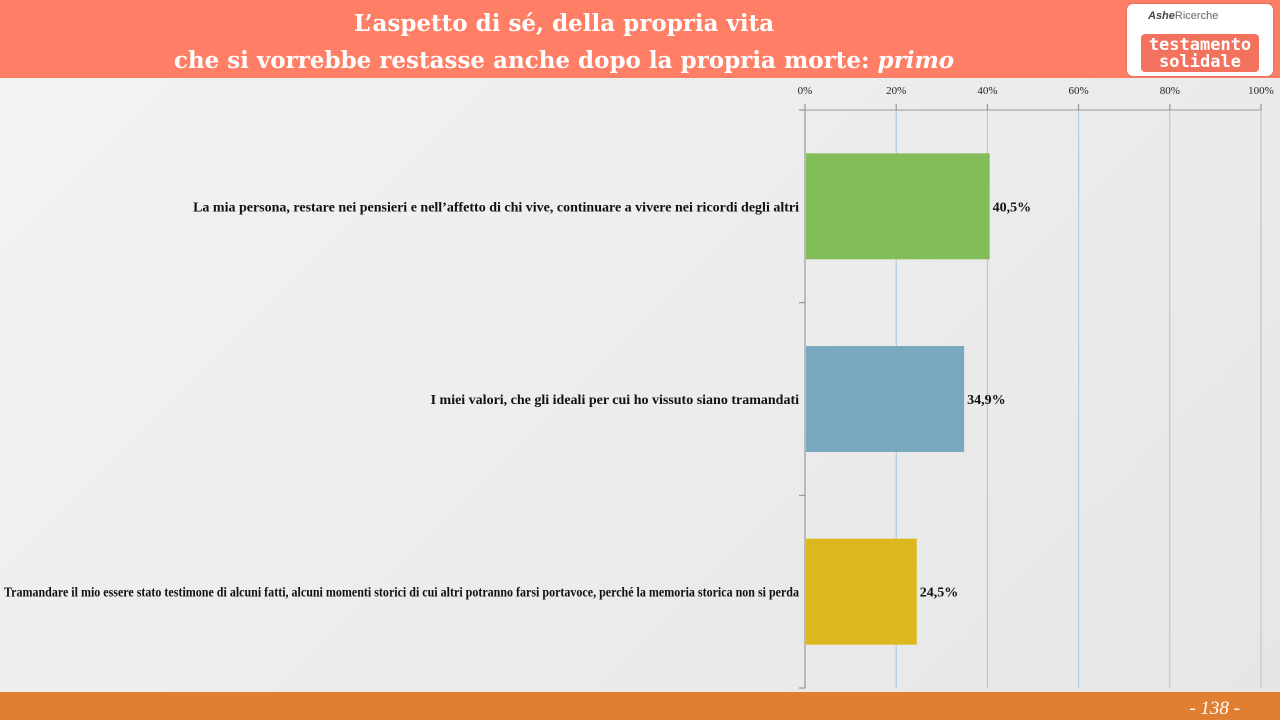 This screenshot has height=720, width=1280. What do you see at coordinates (564, 23) in the screenshot?
I see `page-title-line-1: L’aspetto di sé, della propria vita` at bounding box center [564, 23].